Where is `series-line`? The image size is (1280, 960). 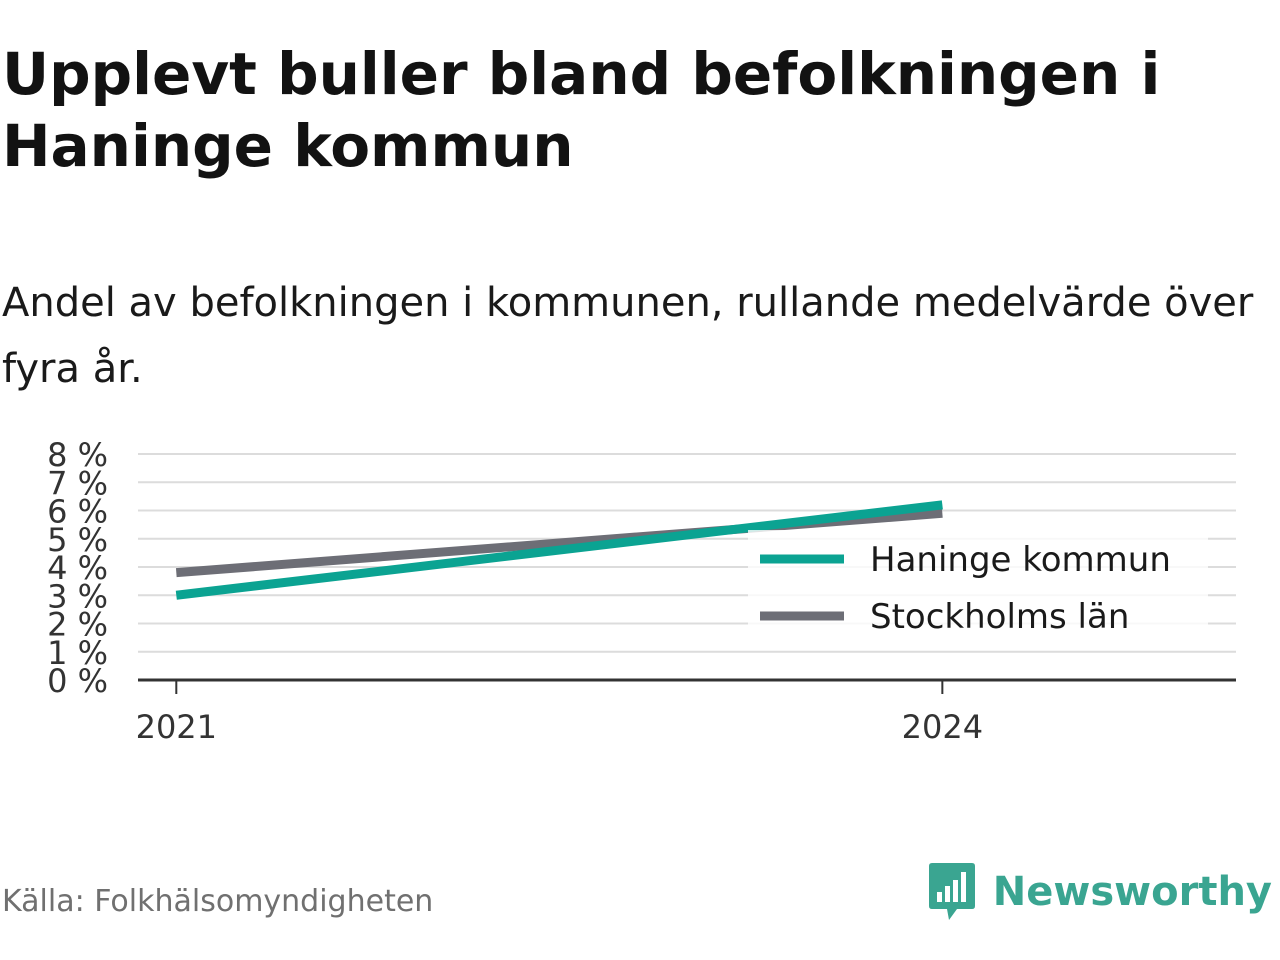 series-line is located at coordinates (559, 550).